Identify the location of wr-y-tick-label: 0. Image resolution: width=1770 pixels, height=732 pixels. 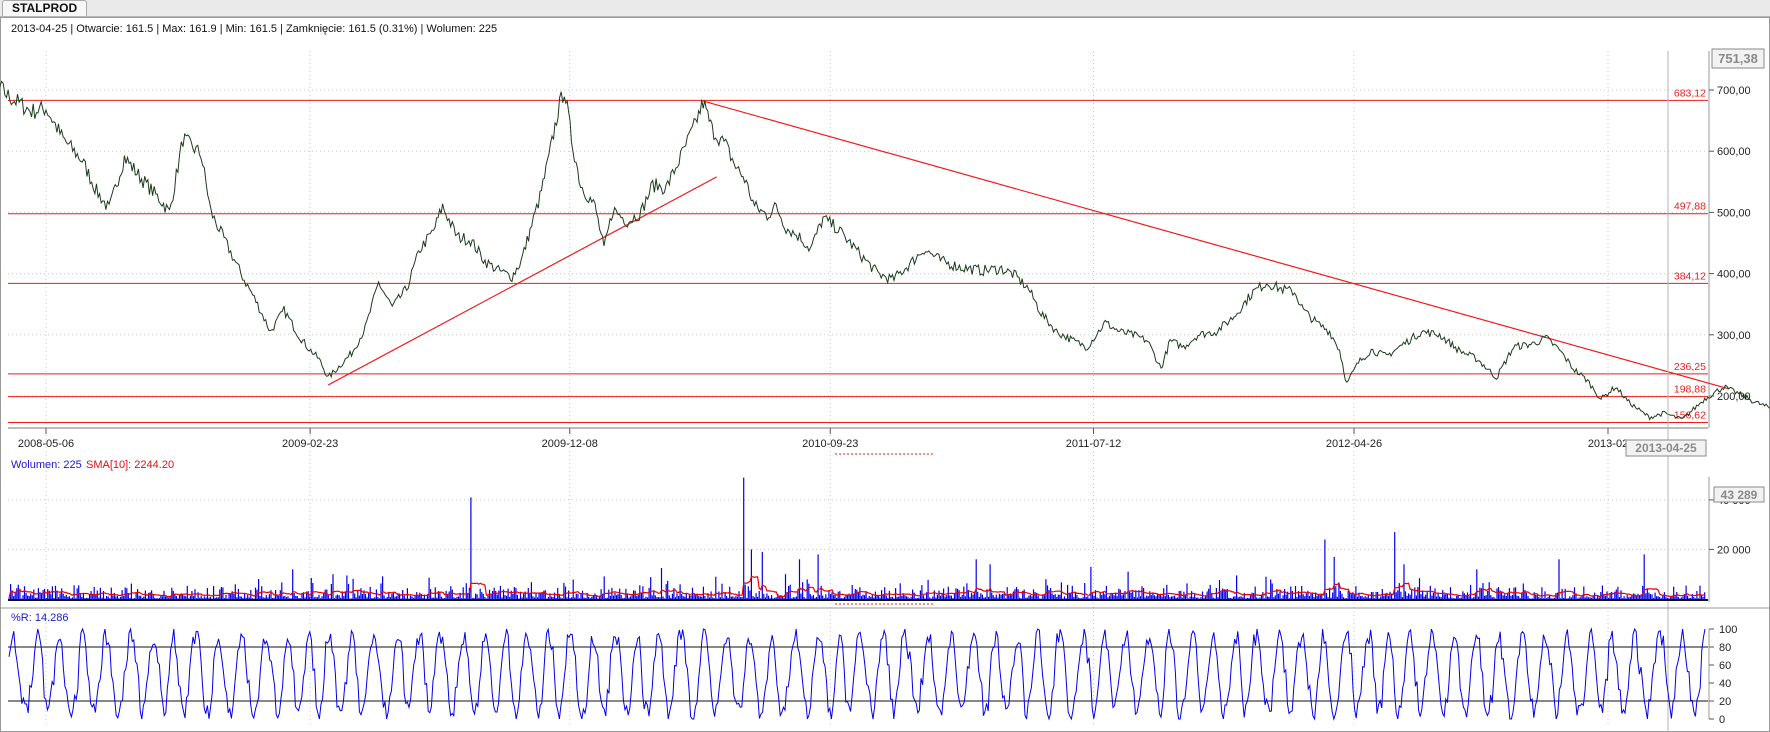
(1722, 720).